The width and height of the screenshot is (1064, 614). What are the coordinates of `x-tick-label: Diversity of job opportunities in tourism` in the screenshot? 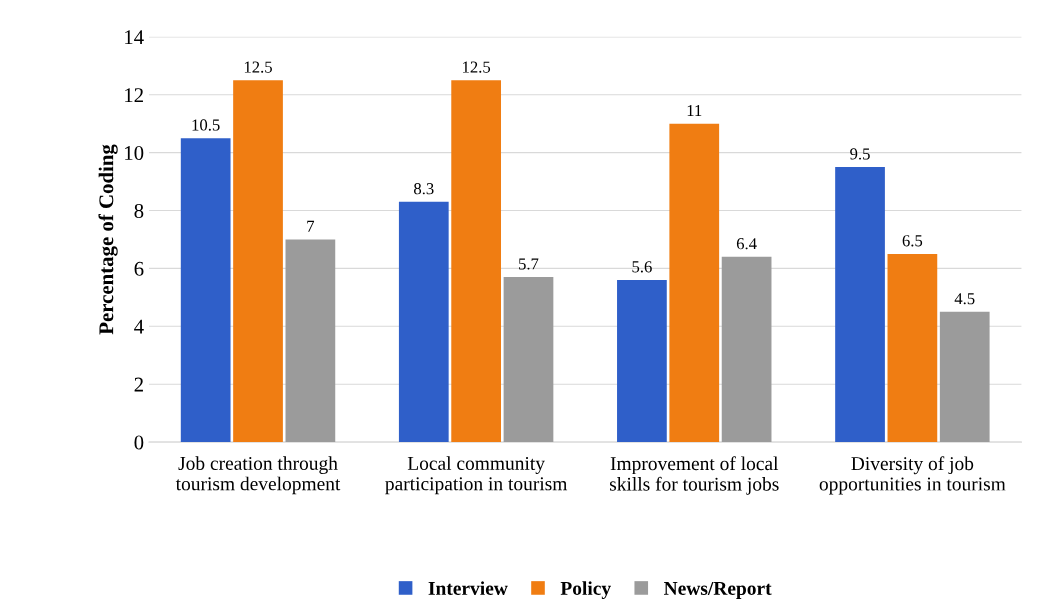 It's located at (912, 475).